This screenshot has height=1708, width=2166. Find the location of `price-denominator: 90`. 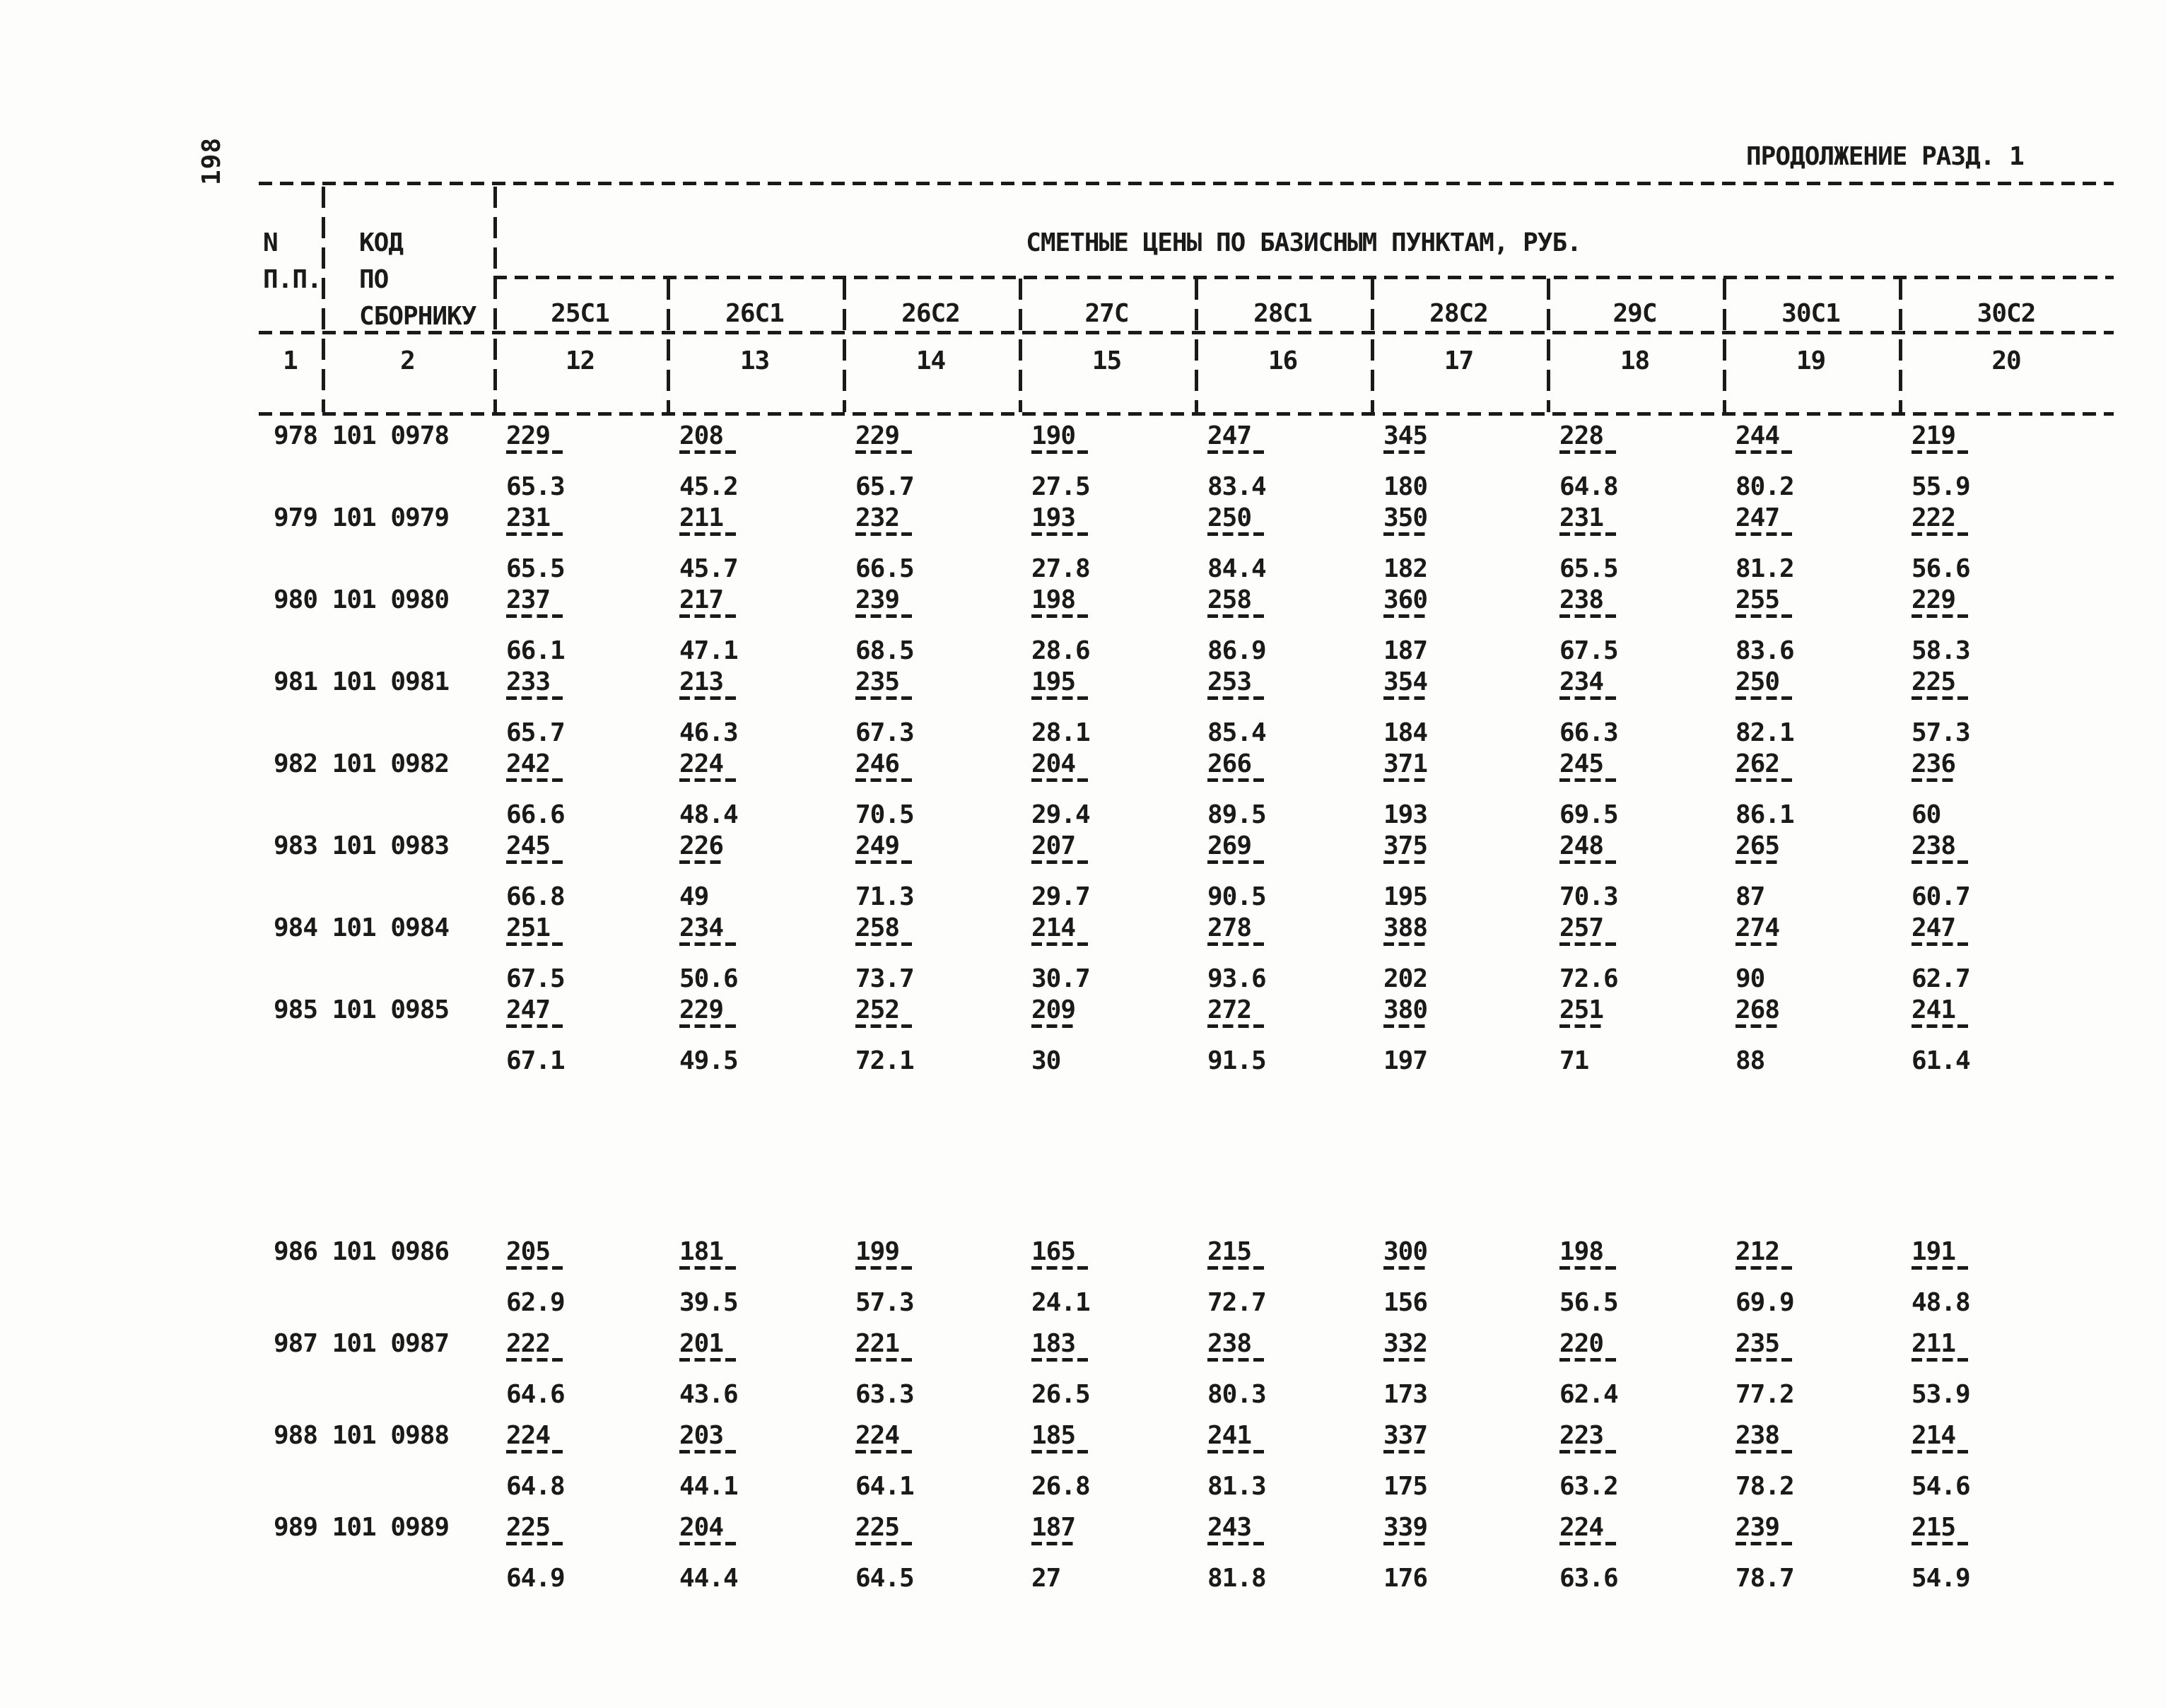

price-denominator: 90 is located at coordinates (1750, 978).